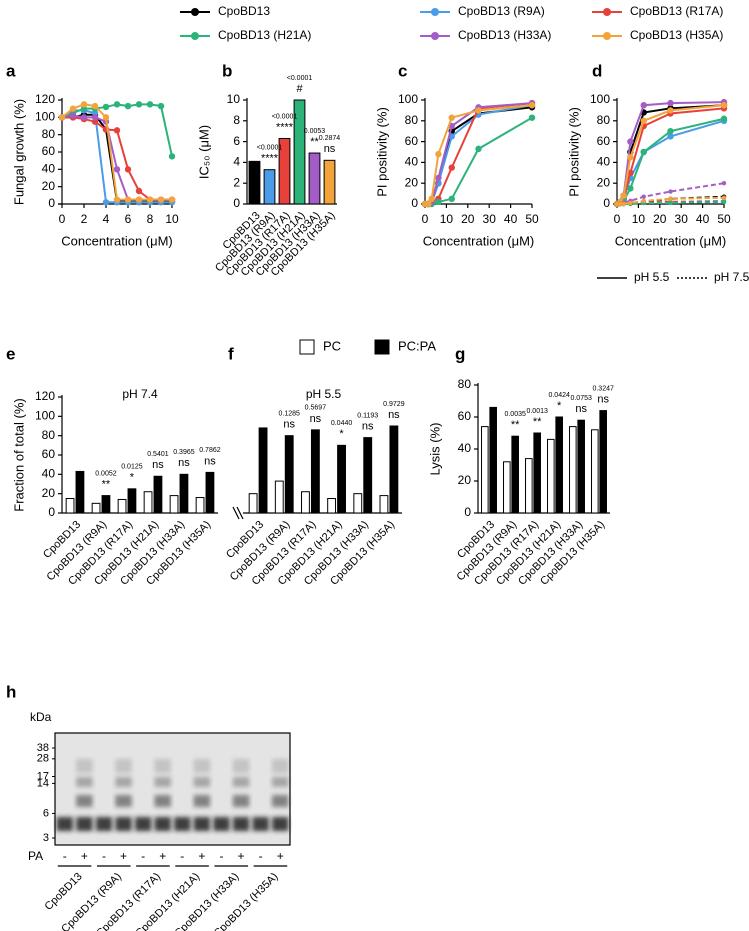 This screenshot has height=931, width=749. Describe the element at coordinates (236, 513) in the screenshot. I see `axis-break` at that location.